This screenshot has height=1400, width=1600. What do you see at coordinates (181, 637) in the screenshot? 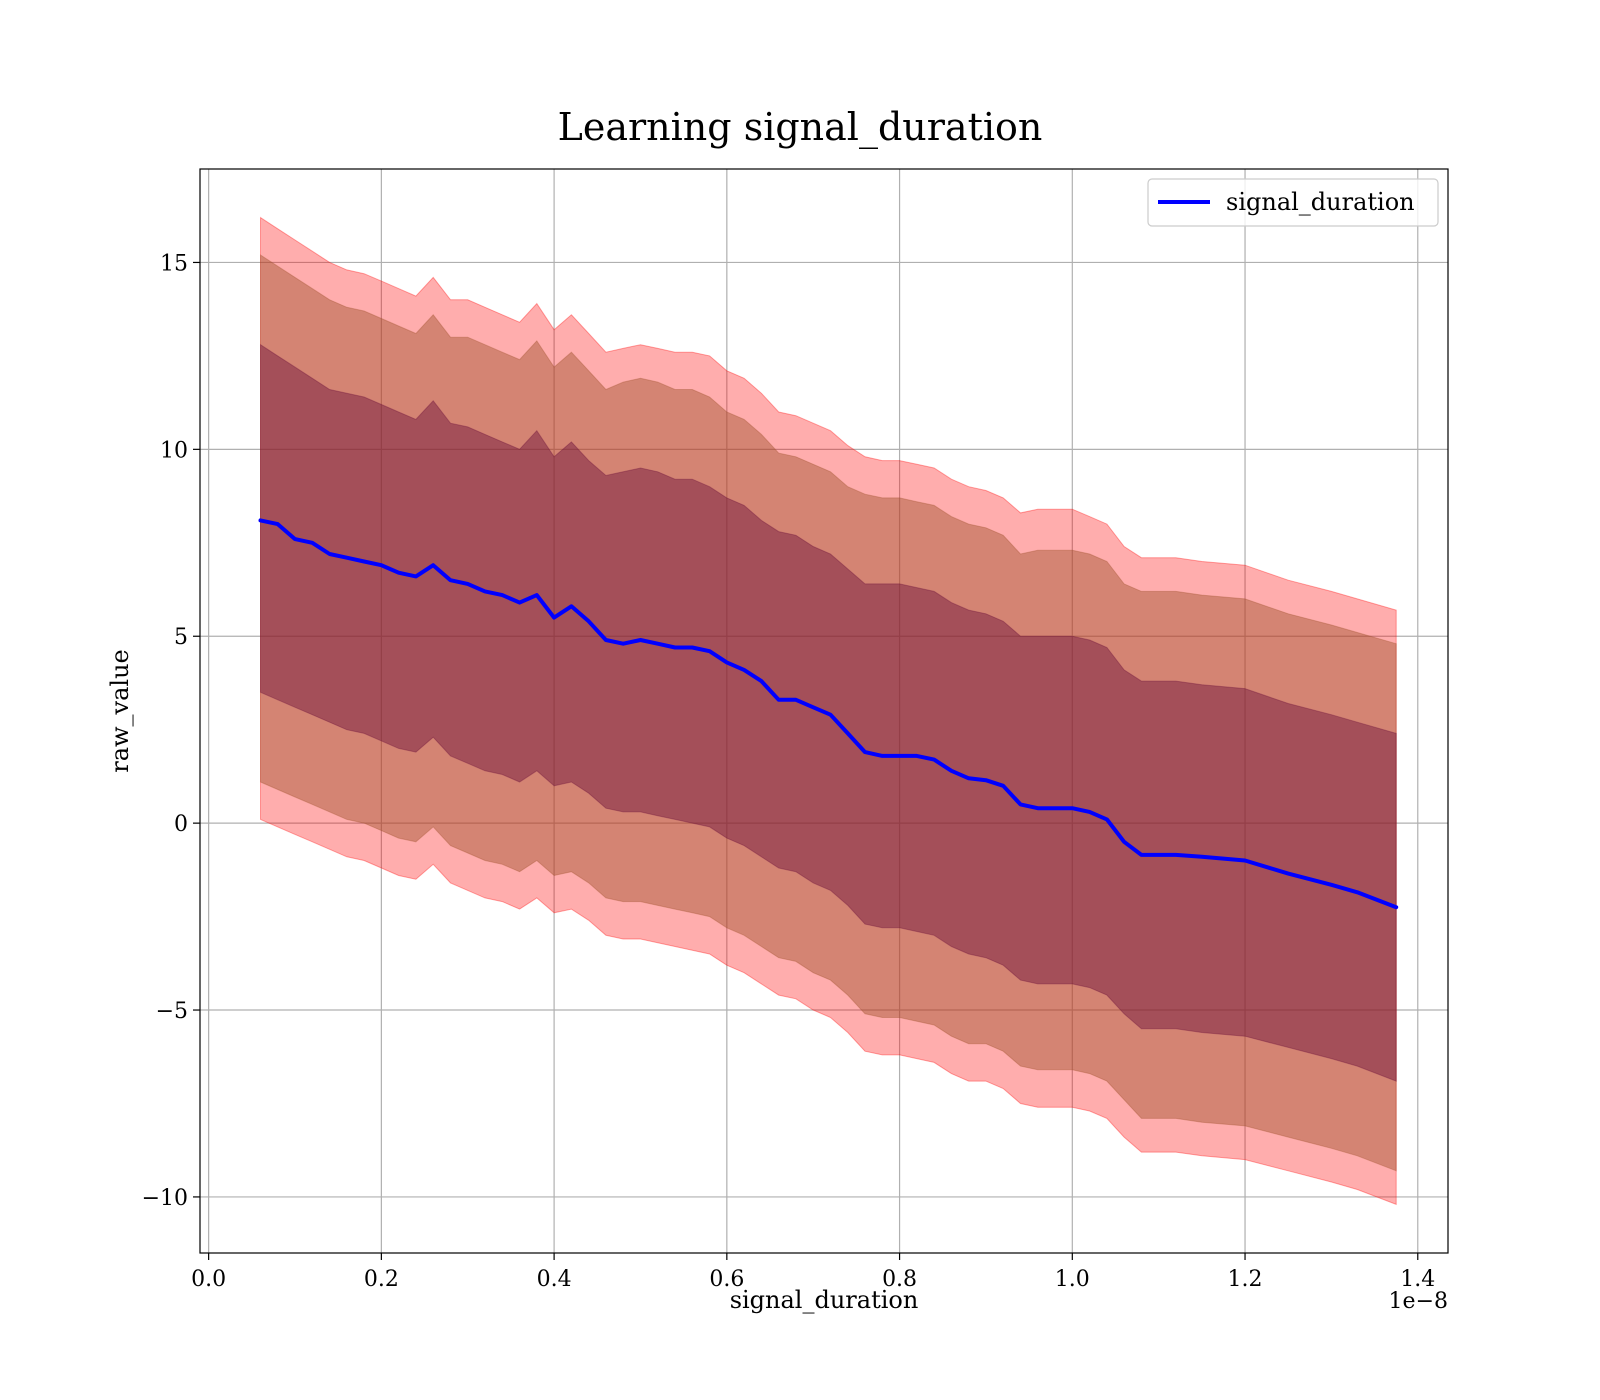
I see `y-tick-label: 5` at bounding box center [181, 637].